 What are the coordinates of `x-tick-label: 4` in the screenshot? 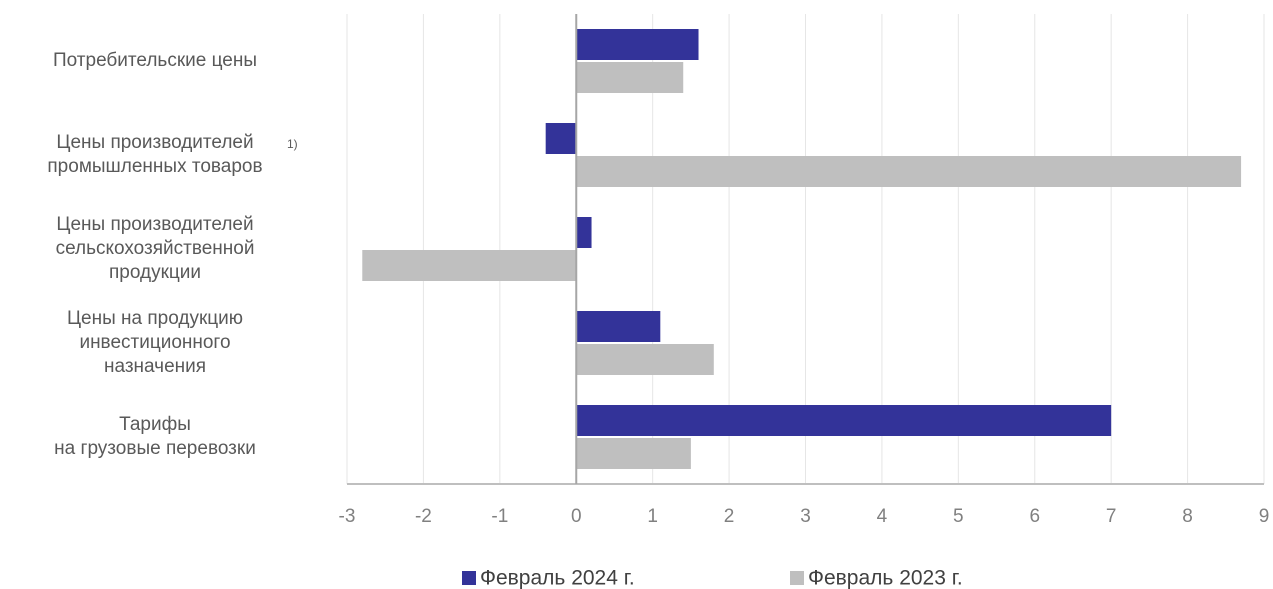 It's located at (882, 516).